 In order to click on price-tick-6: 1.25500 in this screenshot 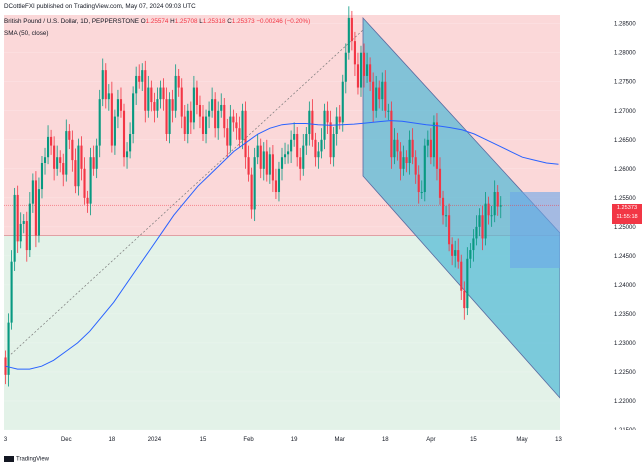, I will do `click(625, 199)`.